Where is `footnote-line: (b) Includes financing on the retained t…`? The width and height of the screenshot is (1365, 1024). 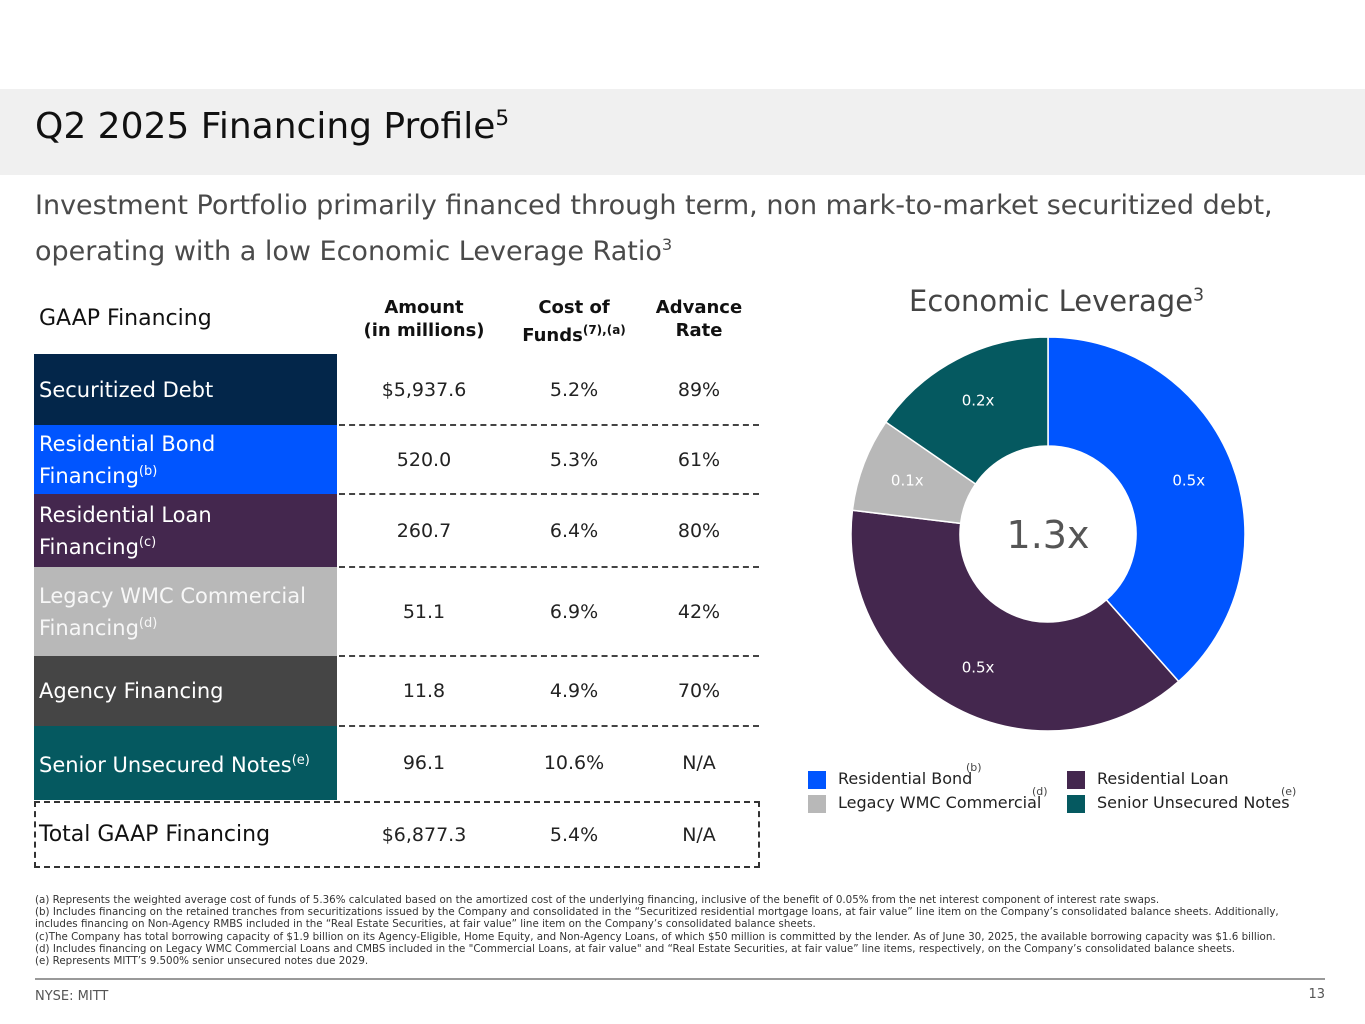 footnote-line: (b) Includes financing on the retained t… is located at coordinates (657, 912).